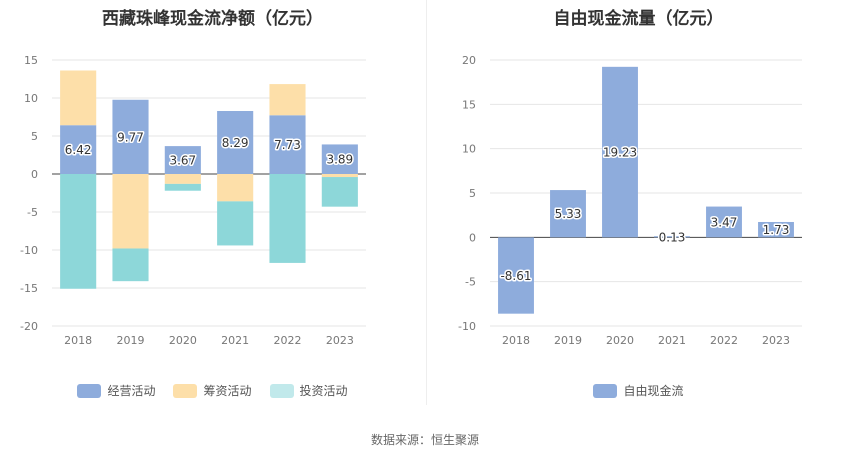 The image size is (850, 459). I want to click on right-chart-y-tick-label: 5, so click(472, 193).